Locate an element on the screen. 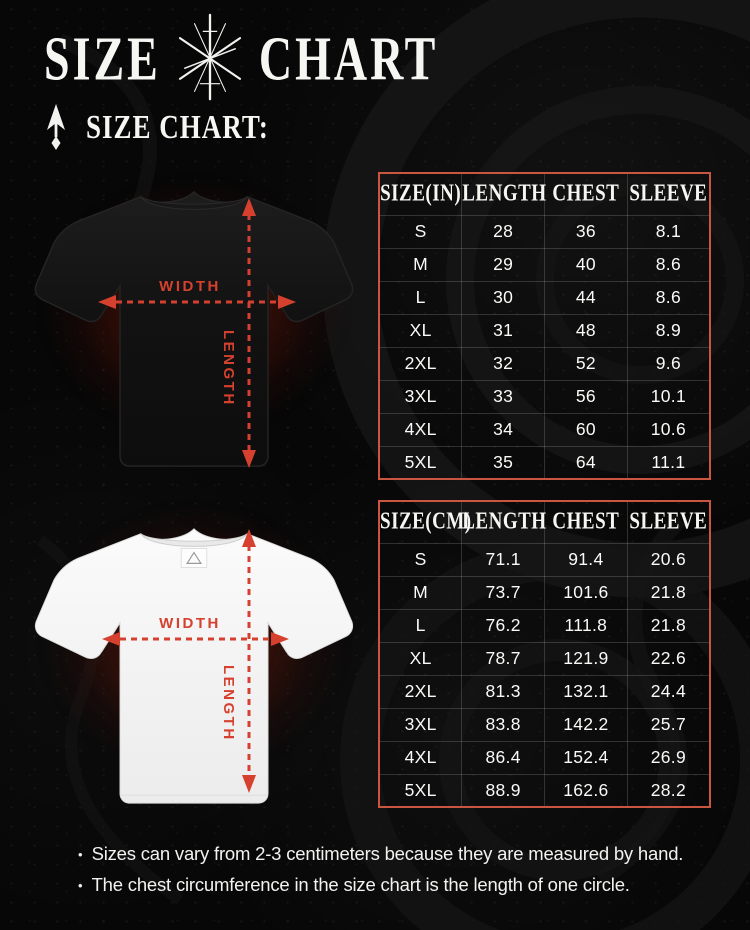  table-cell: 73.7 is located at coordinates (503, 592).